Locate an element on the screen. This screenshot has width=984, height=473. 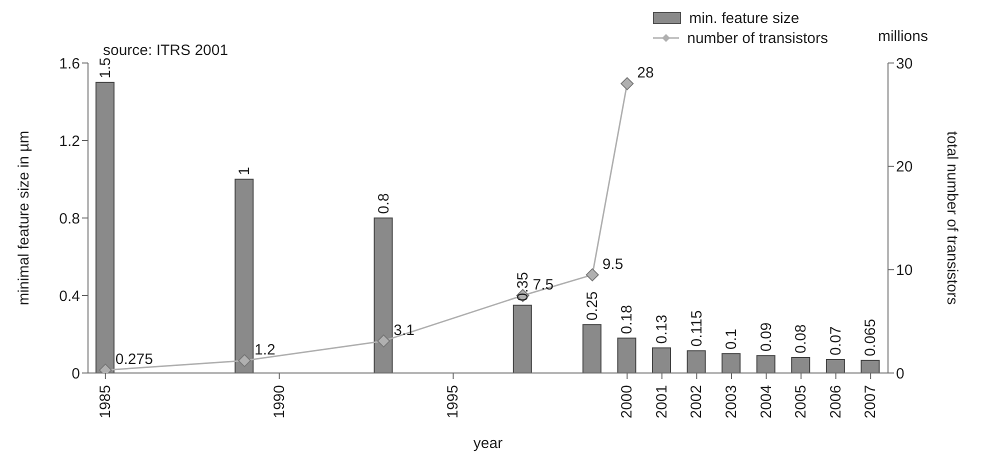
y-tick-label: 0.8 is located at coordinates (69, 219).